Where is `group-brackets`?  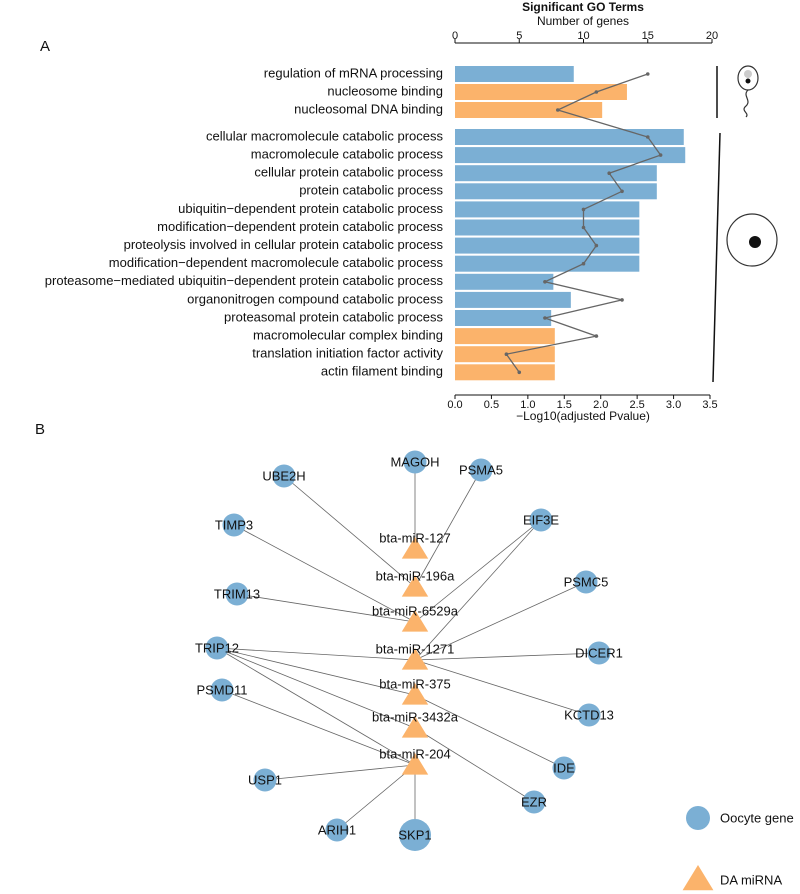 group-brackets is located at coordinates (716, 224).